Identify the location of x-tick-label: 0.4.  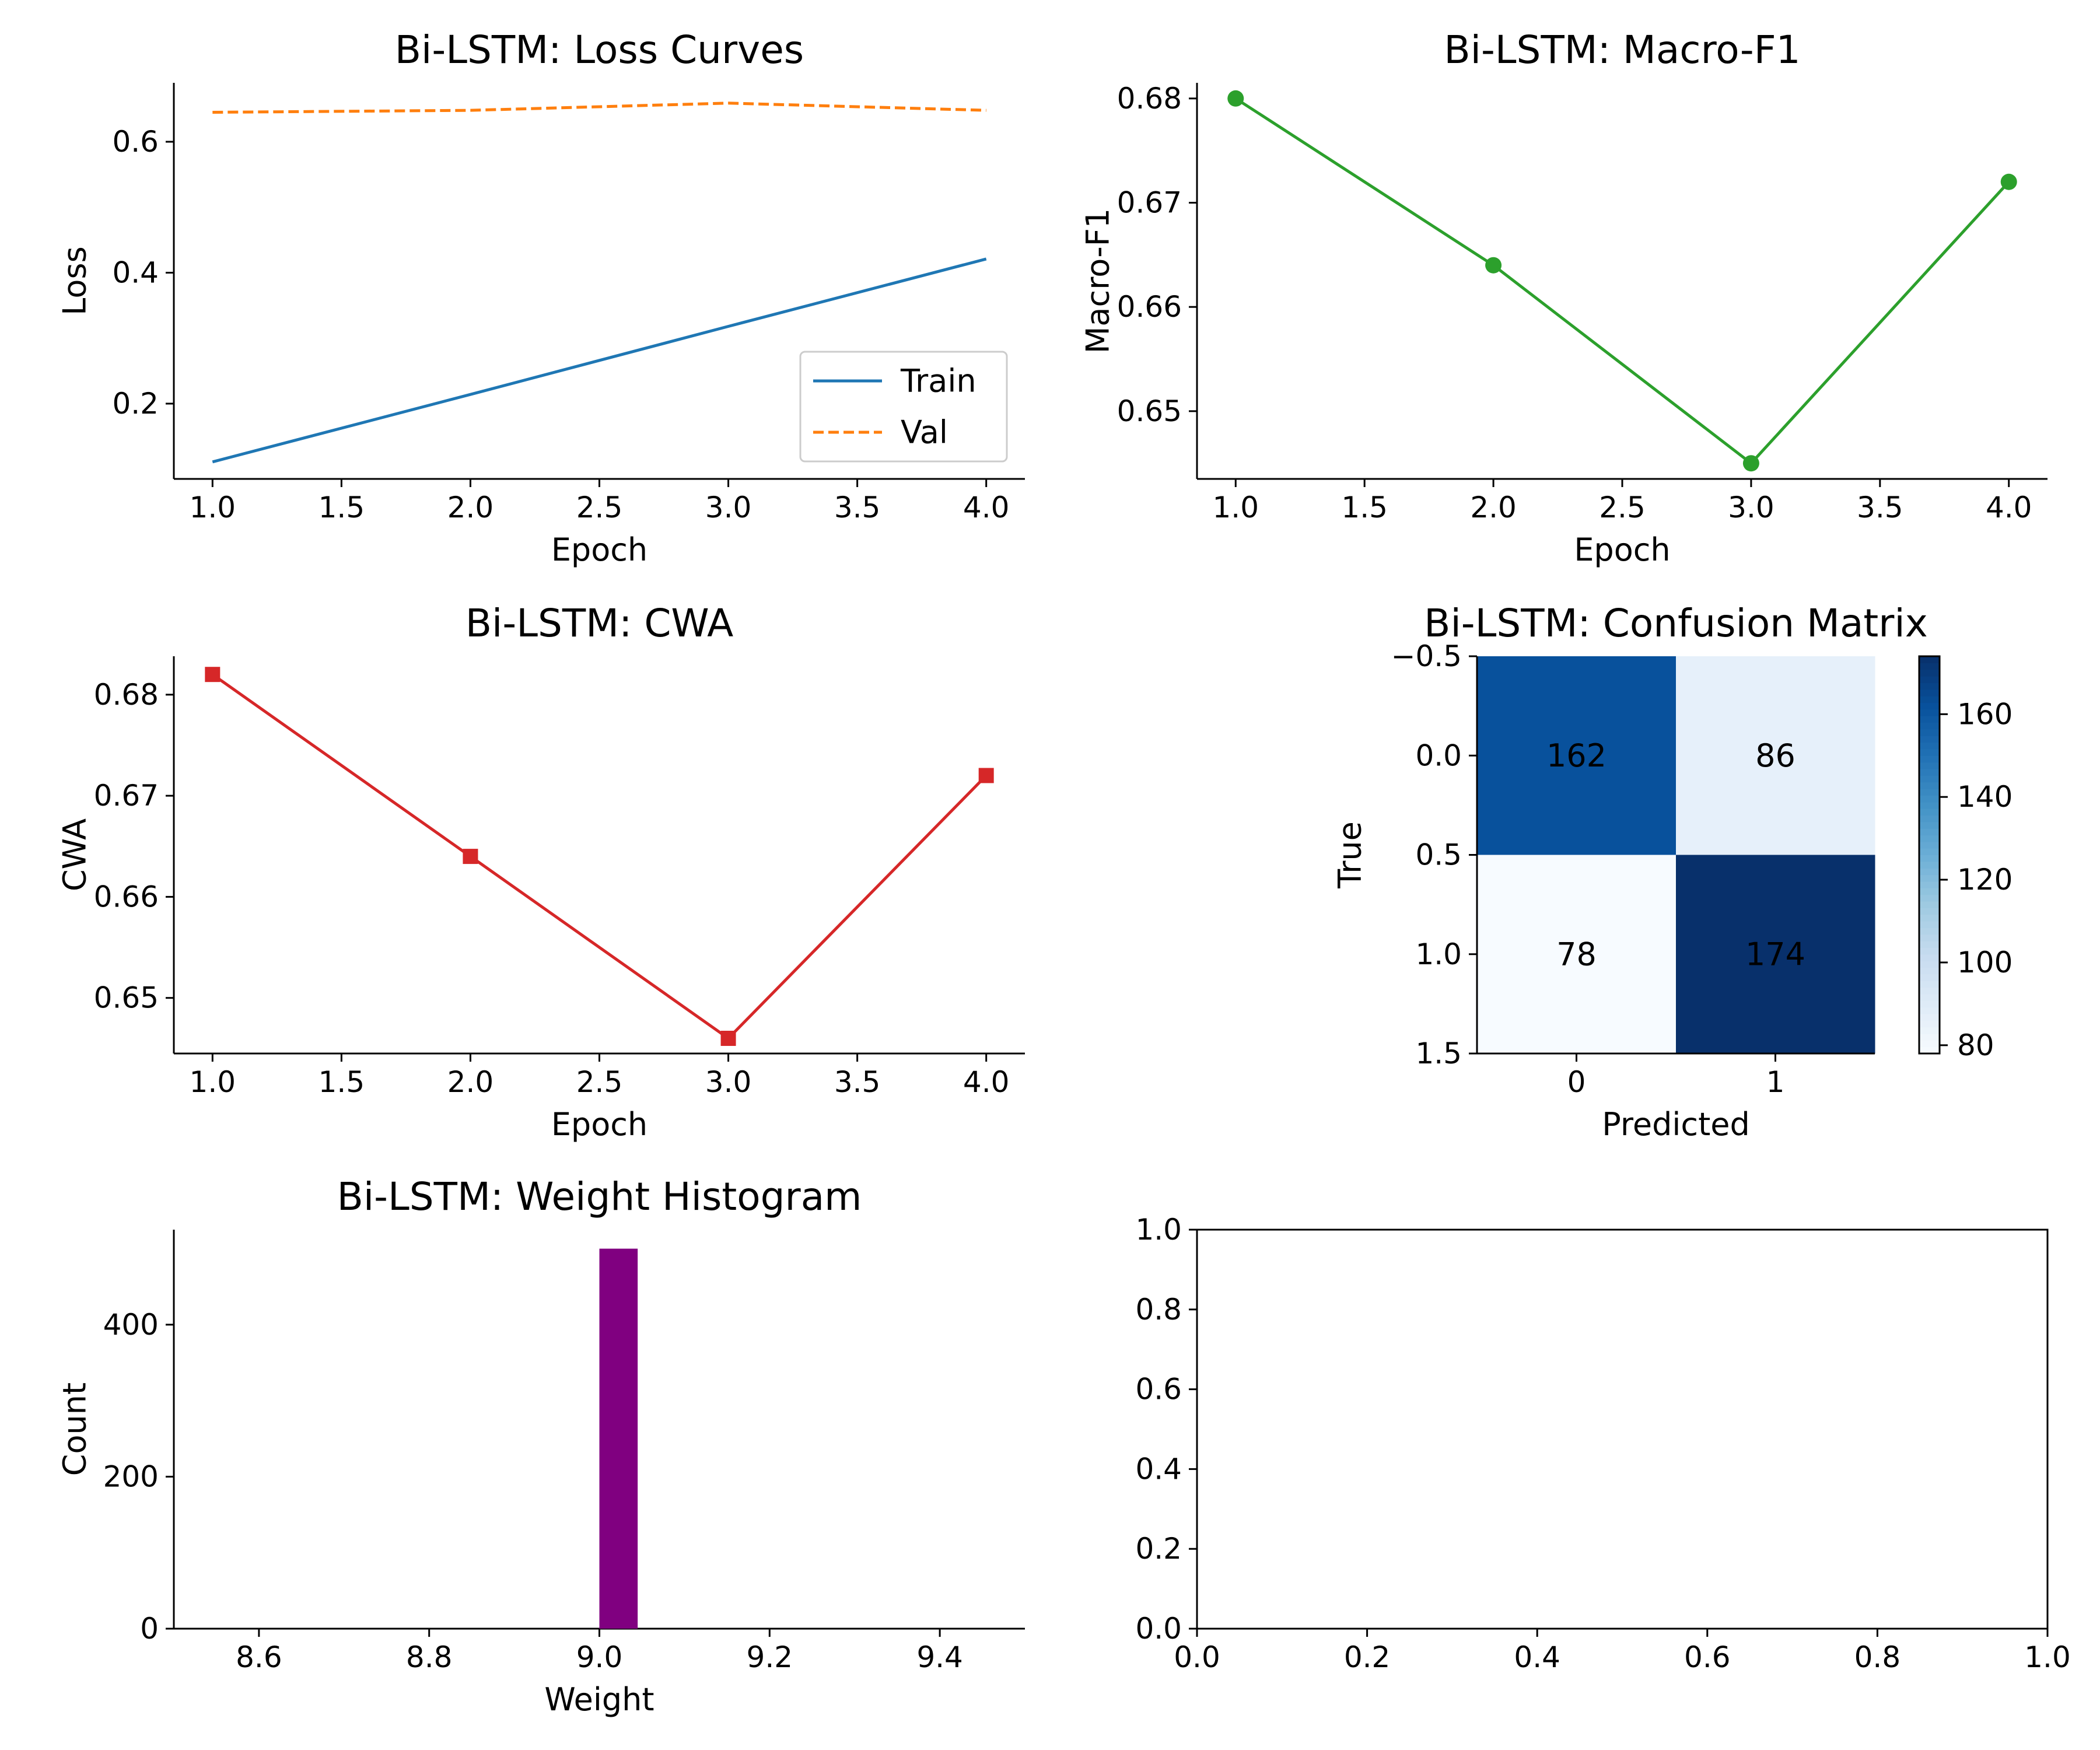
(1537, 1657).